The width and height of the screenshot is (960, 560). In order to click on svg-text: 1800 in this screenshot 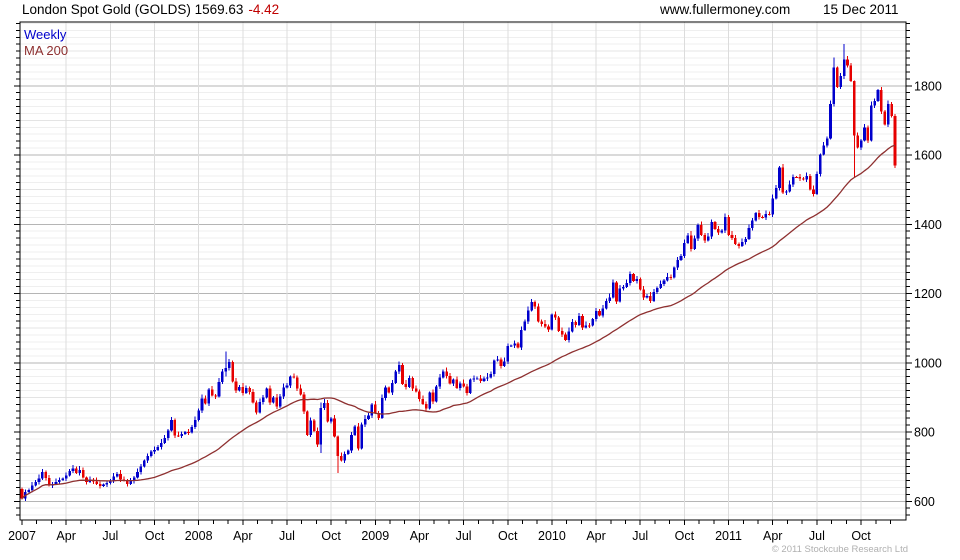, I will do `click(928, 86)`.